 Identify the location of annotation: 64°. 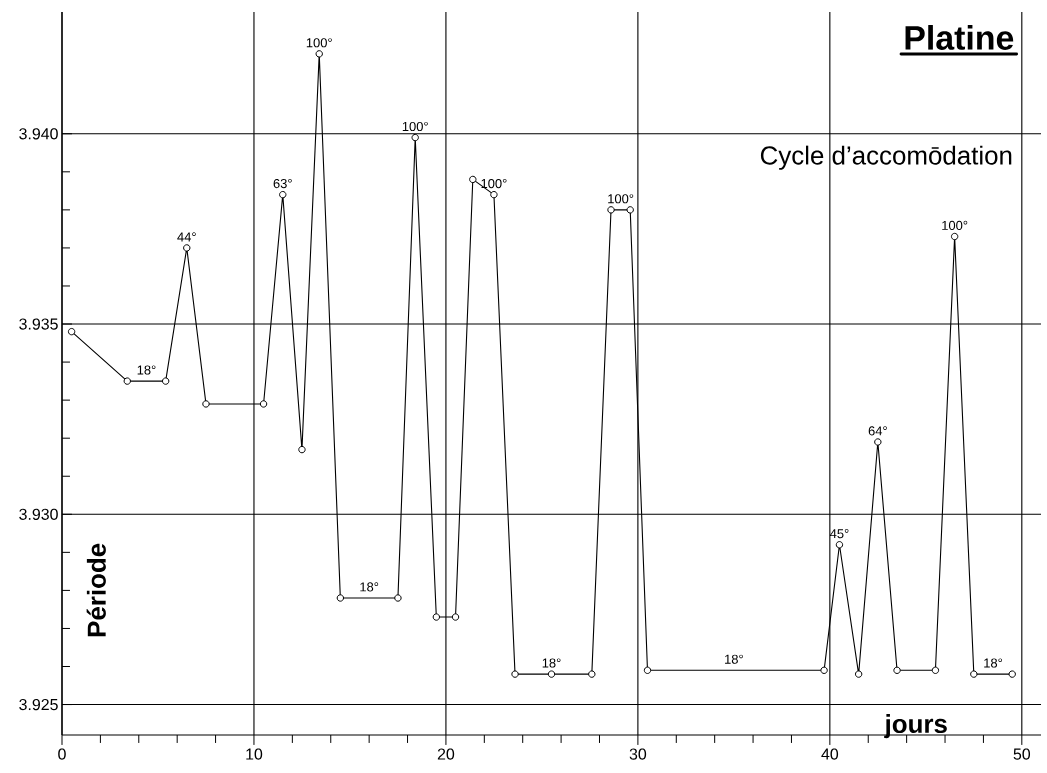
(877, 431).